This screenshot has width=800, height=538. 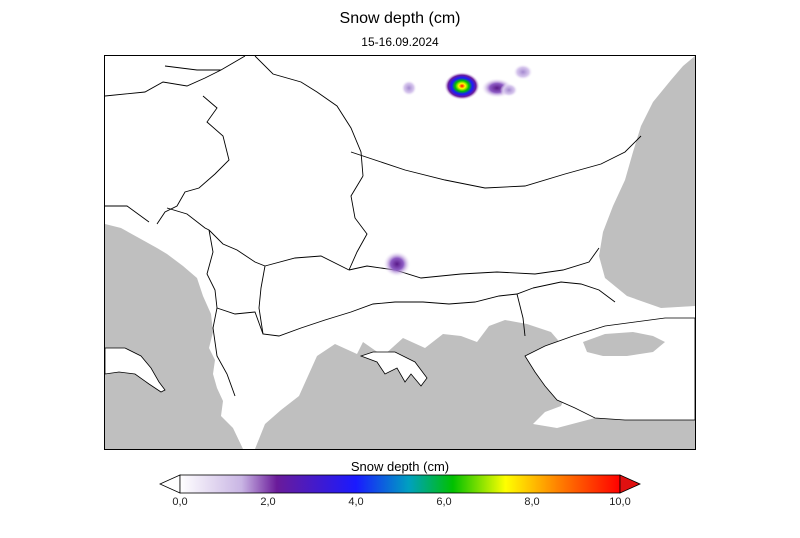 I want to click on italy-heel, so click(x=135, y=370).